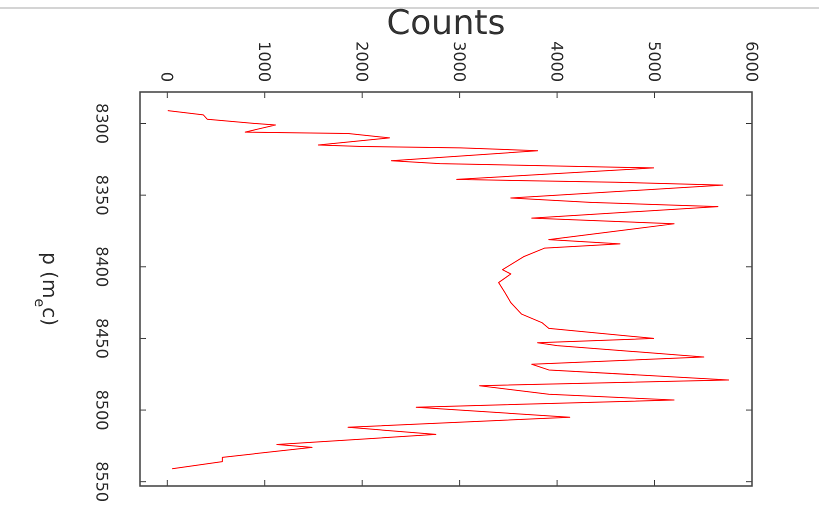 This screenshot has height=509, width=819. What do you see at coordinates (167, 77) in the screenshot?
I see `x-tick-label: 0` at bounding box center [167, 77].